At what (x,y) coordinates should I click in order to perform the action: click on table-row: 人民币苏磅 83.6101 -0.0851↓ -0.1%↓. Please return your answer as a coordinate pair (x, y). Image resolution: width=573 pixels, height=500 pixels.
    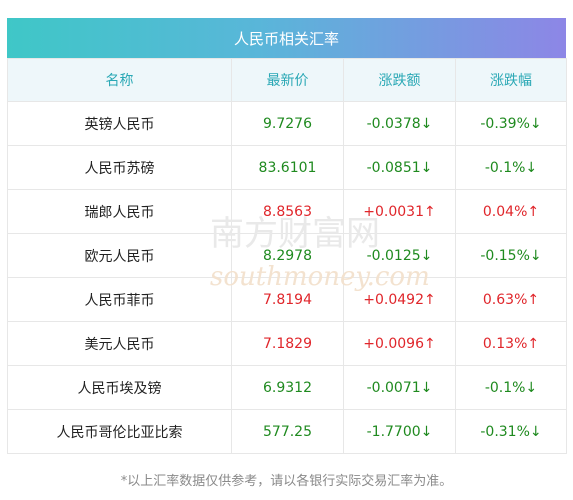
    Looking at the image, I should click on (287, 167).